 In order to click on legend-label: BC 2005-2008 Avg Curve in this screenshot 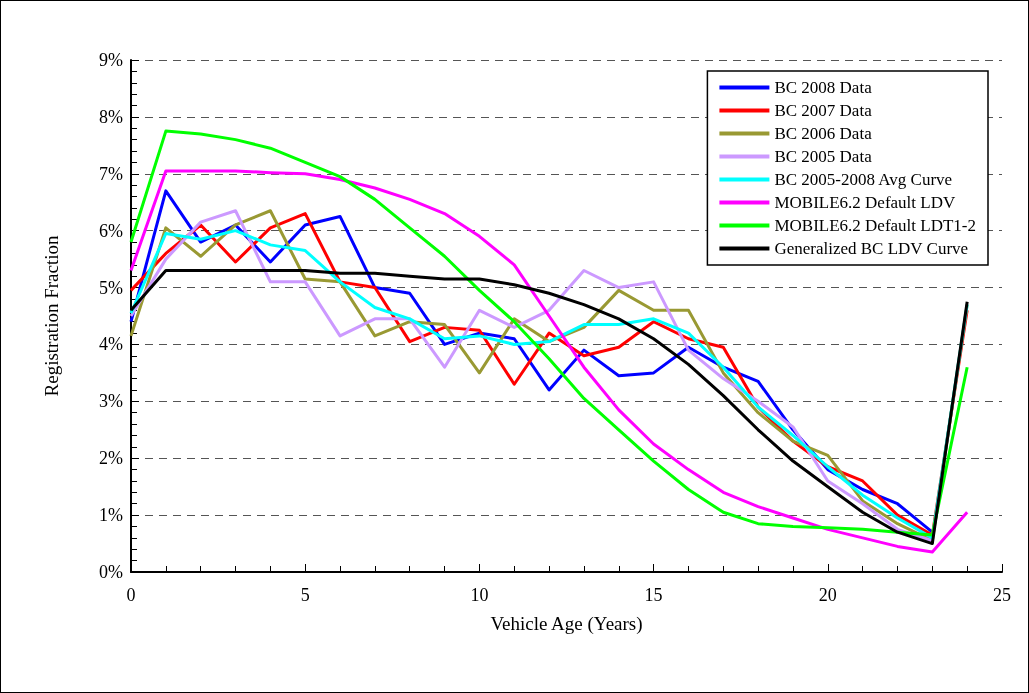, I will do `click(863, 179)`.